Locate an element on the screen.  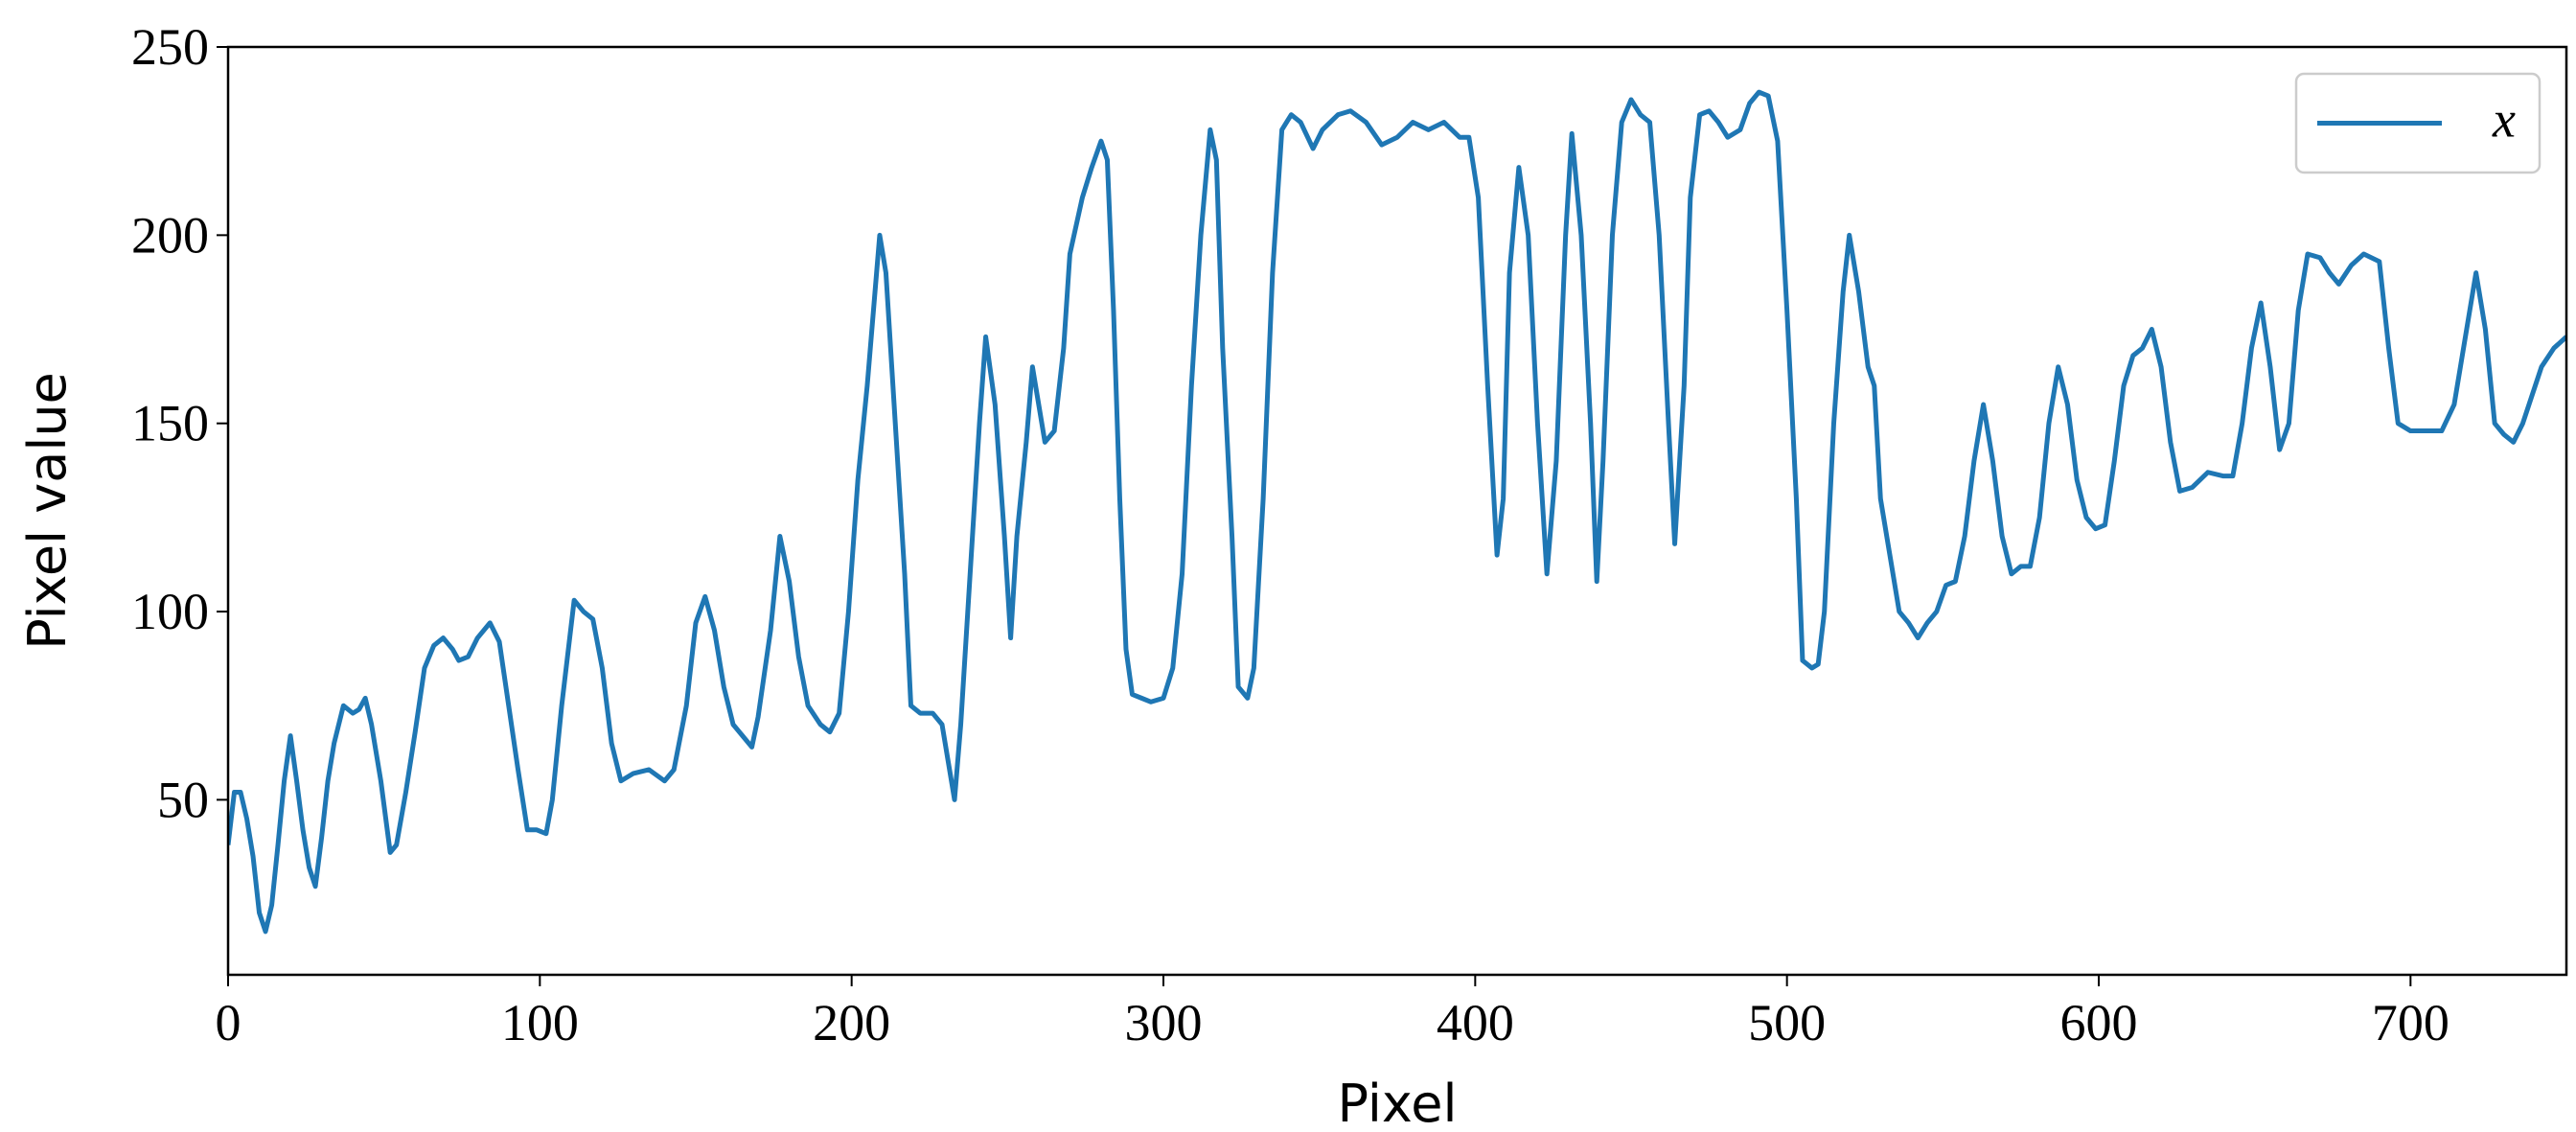
legend-label: x is located at coordinates (2504, 120).